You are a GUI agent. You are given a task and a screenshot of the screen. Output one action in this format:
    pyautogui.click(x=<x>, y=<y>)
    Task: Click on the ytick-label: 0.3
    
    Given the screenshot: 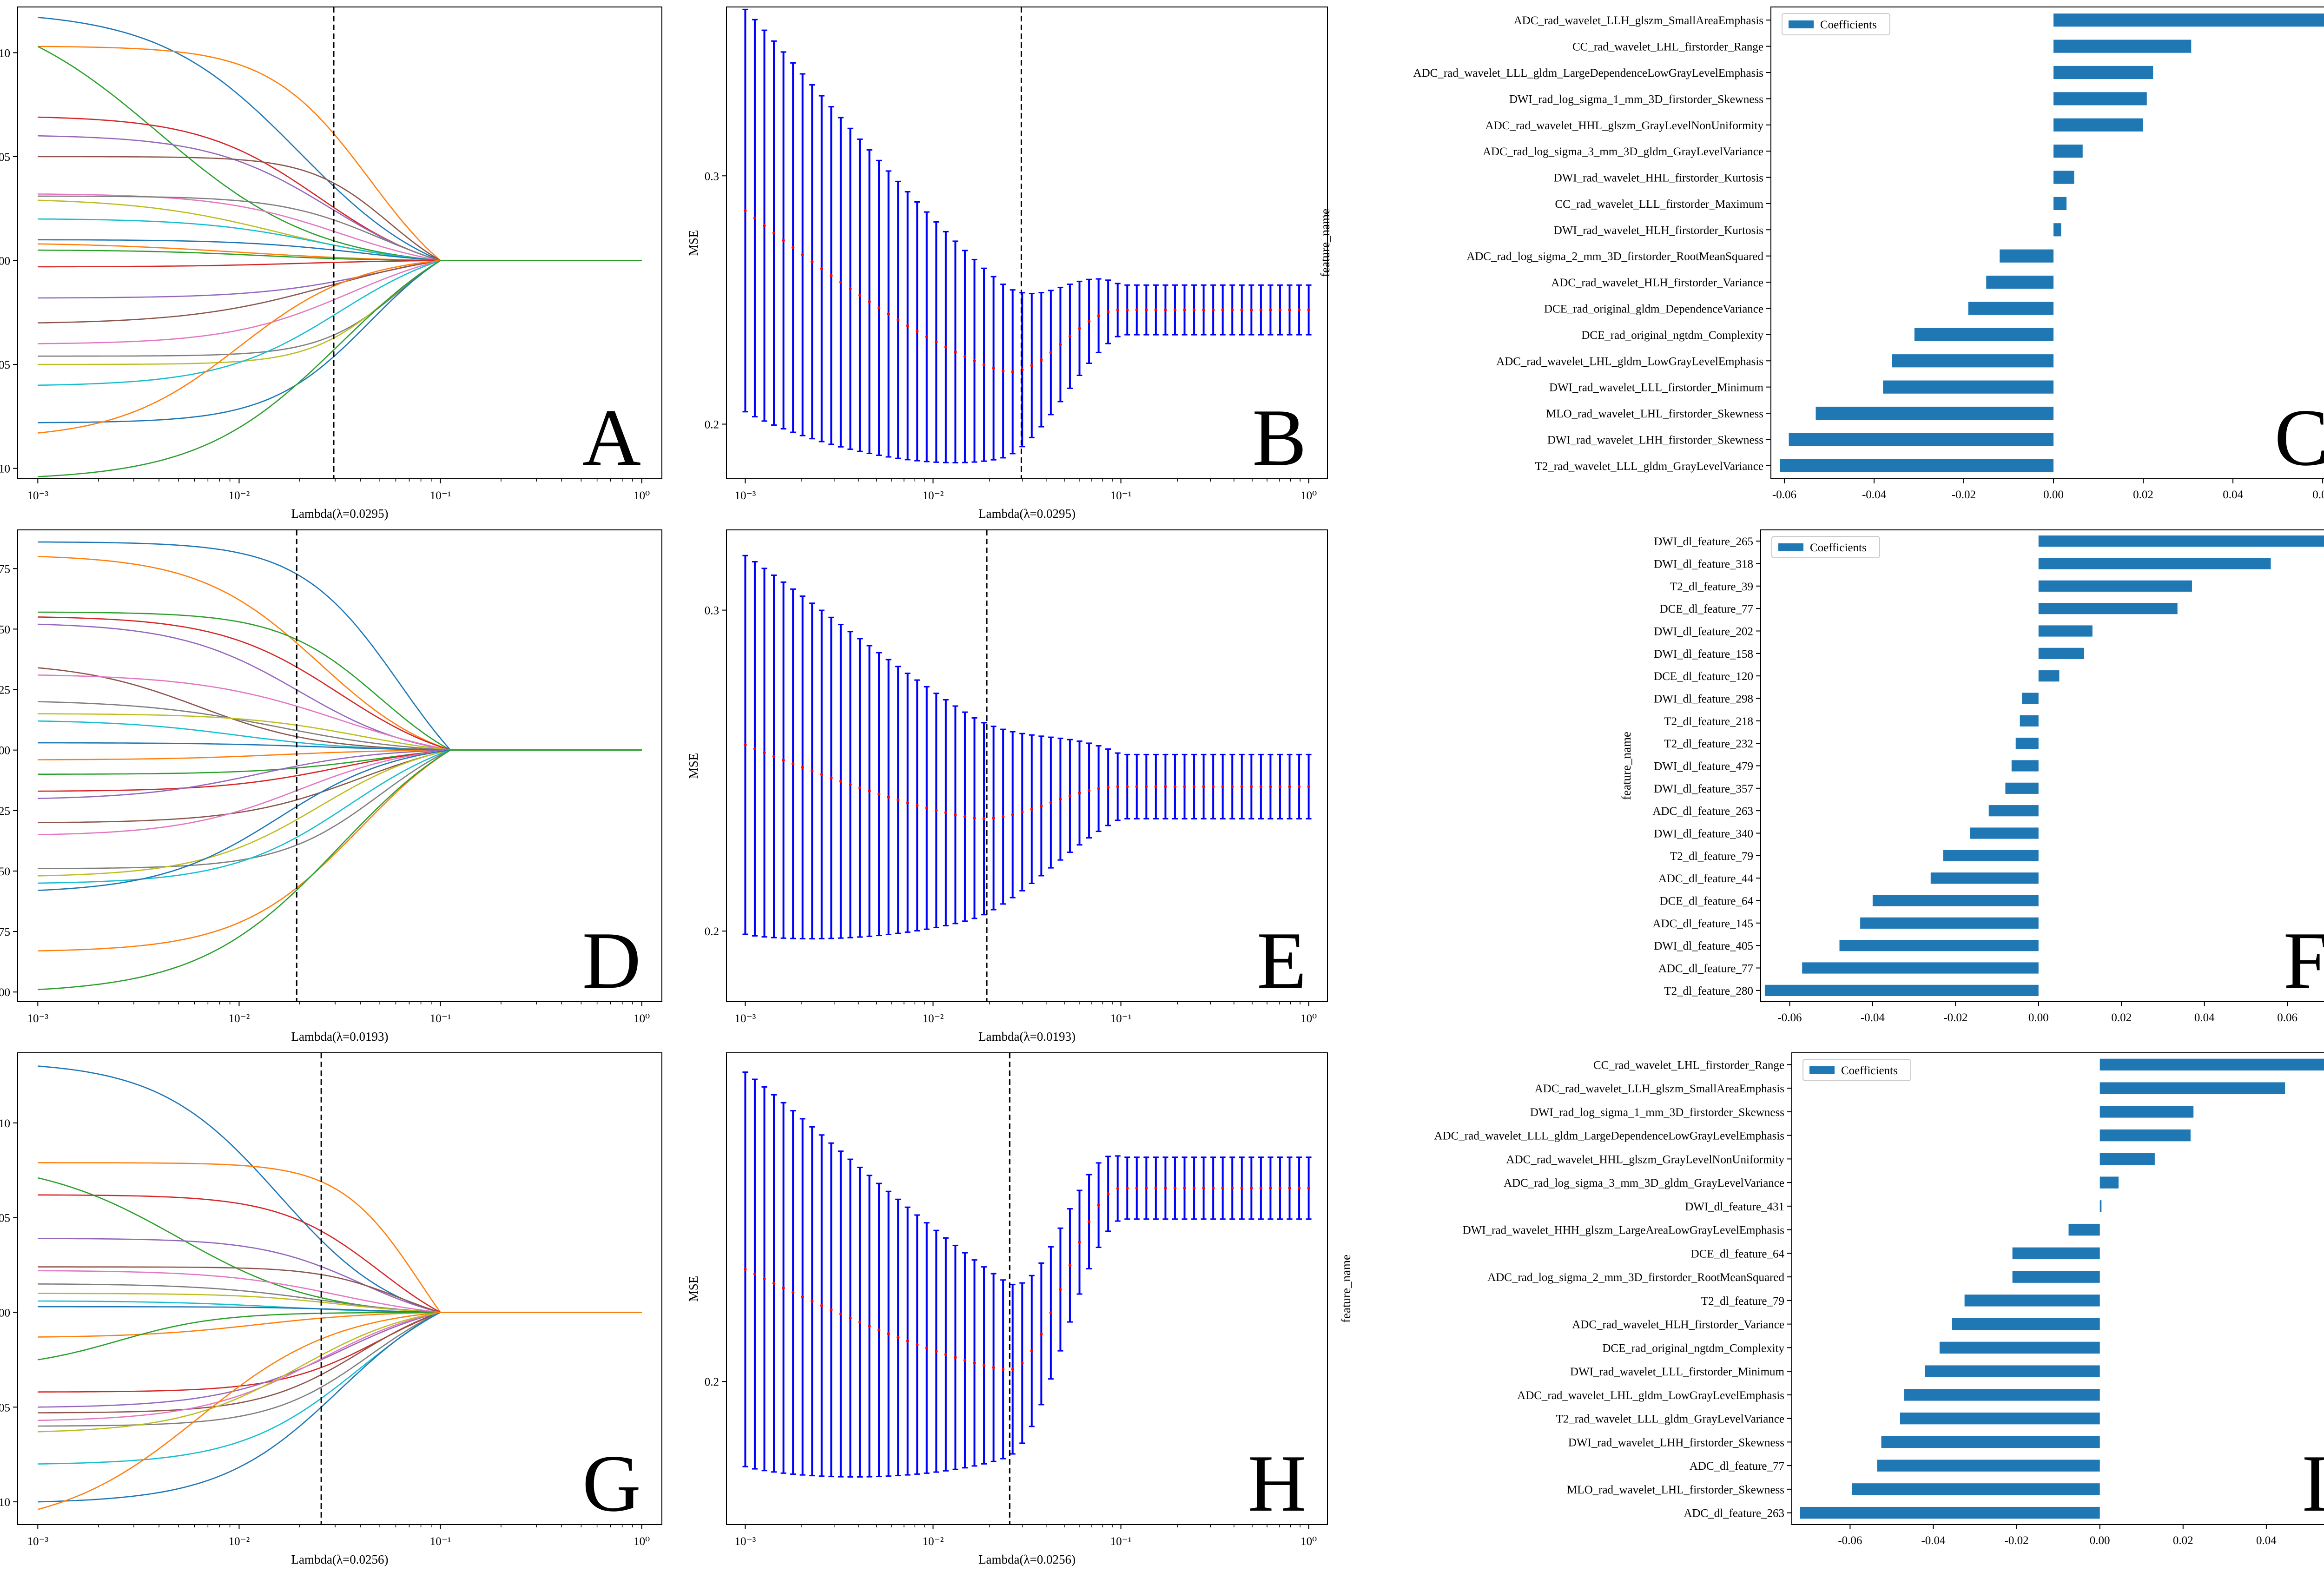 What is the action you would take?
    pyautogui.click(x=712, y=611)
    